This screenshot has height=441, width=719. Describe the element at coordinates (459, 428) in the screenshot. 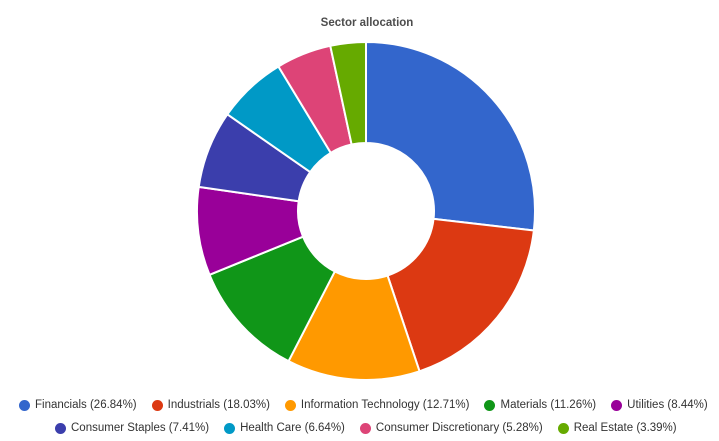

I see `legend-label-consumer-discretionary: Consumer Discretionary (5.28%)` at that location.